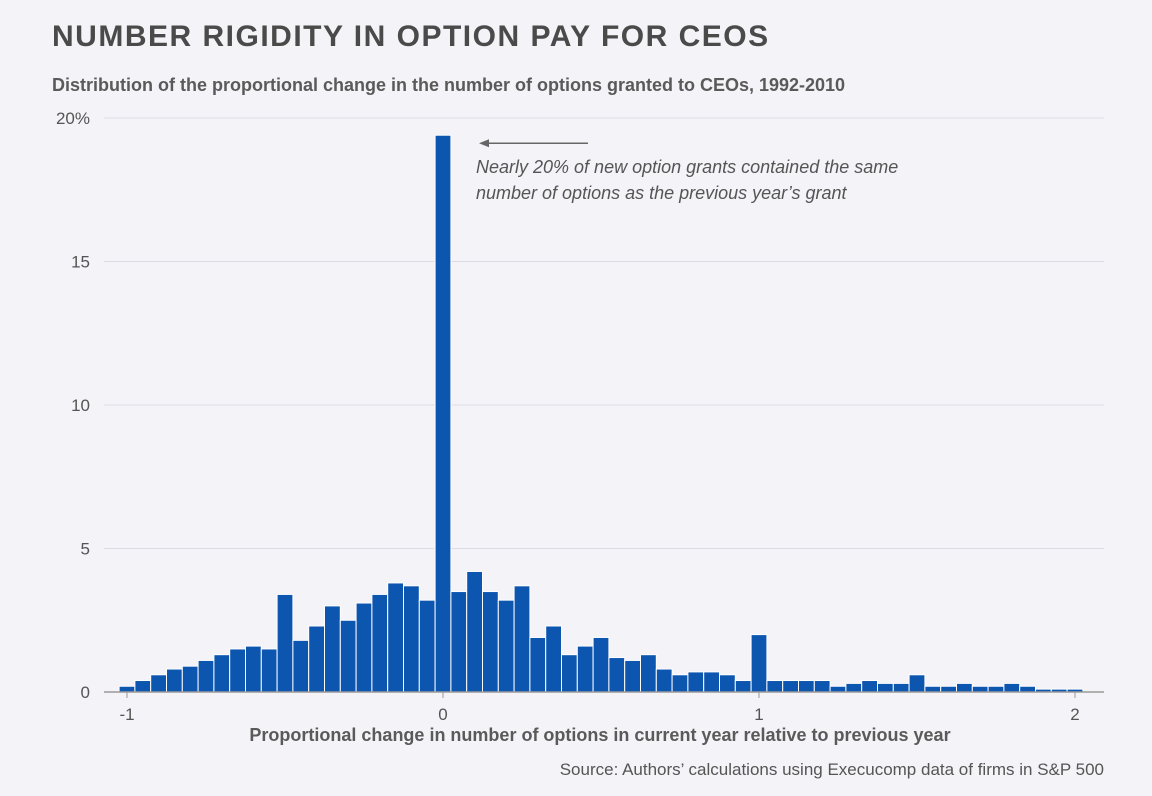  I want to click on y-tick-label: 10, so click(80, 405).